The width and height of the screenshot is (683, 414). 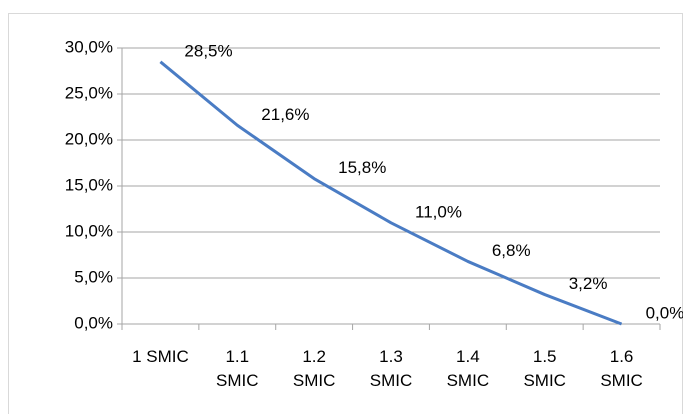 I want to click on y-tick-label: 10,0%, so click(x=89, y=230).